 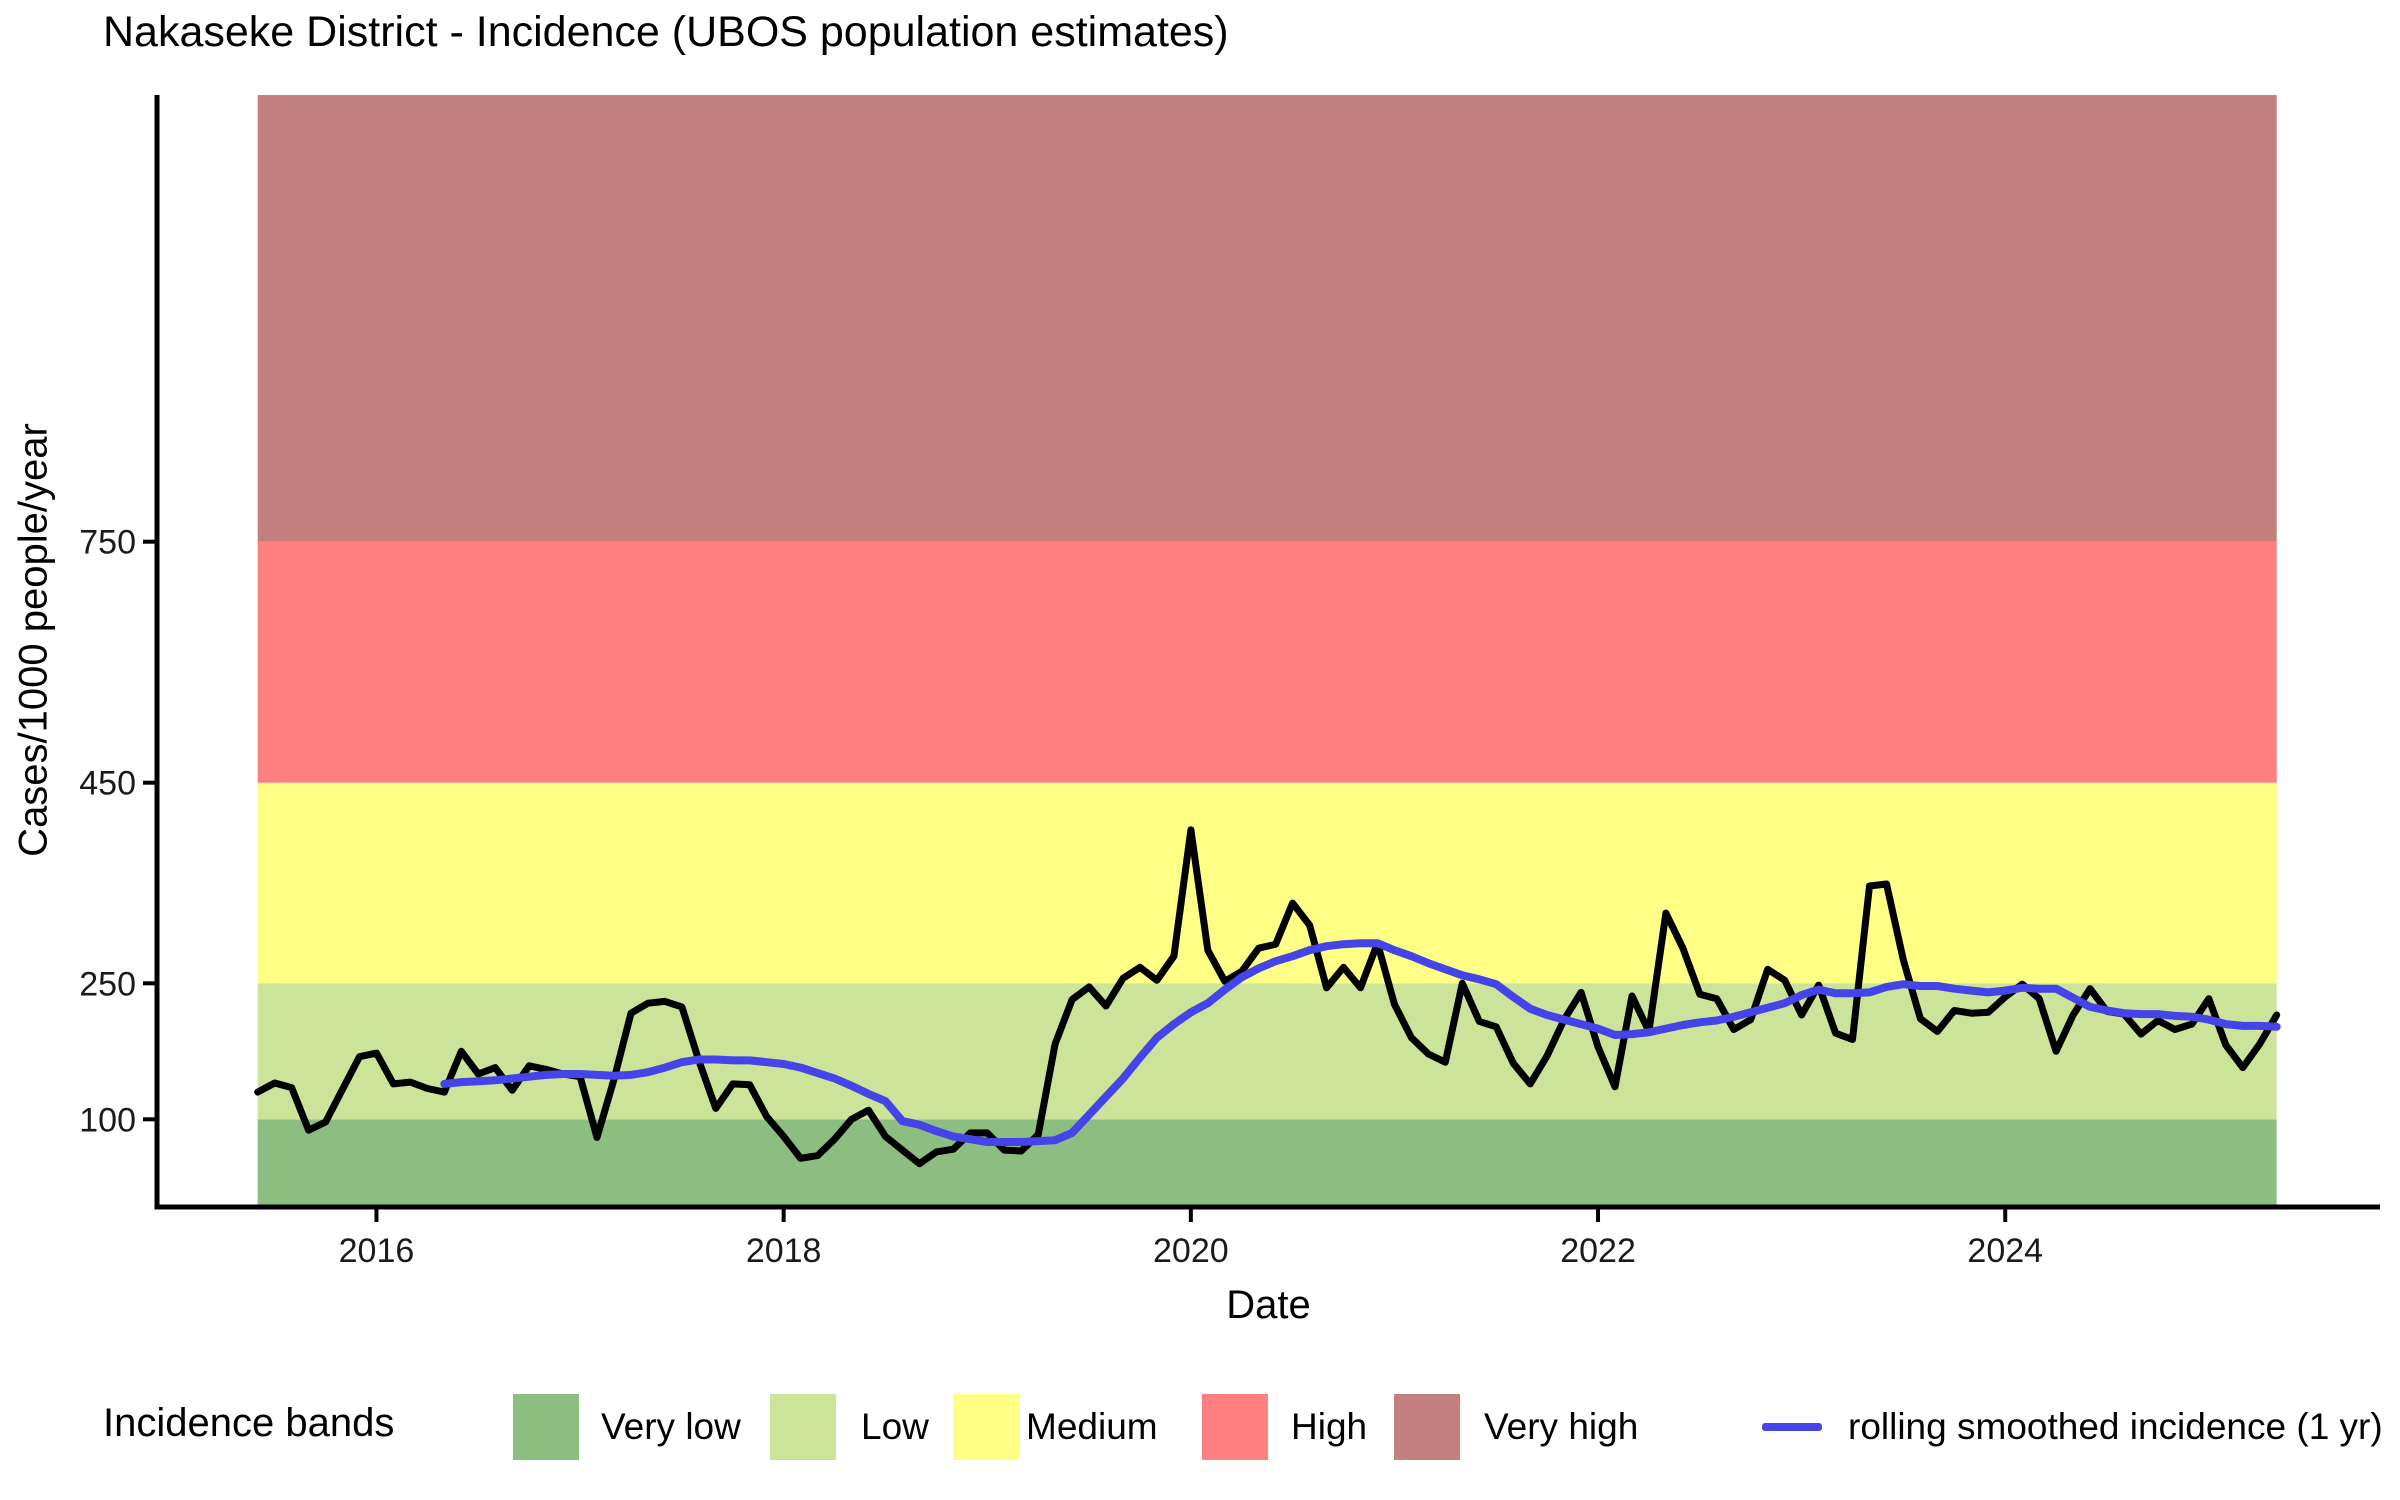 I want to click on legend-swatch-high, so click(x=1235, y=1427).